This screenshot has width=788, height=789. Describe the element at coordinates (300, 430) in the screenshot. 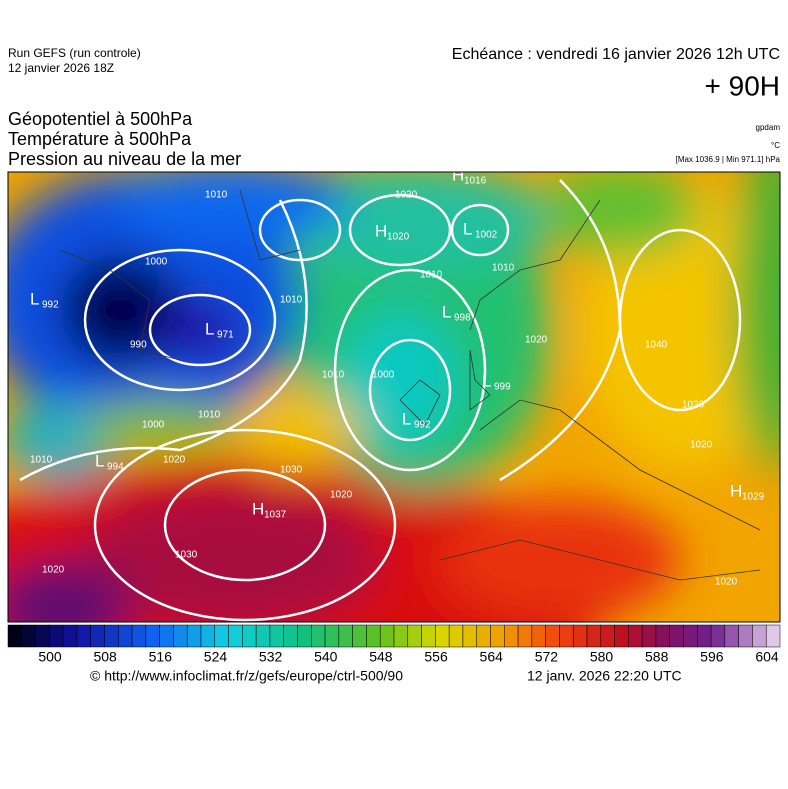

I see `yellow-west` at that location.